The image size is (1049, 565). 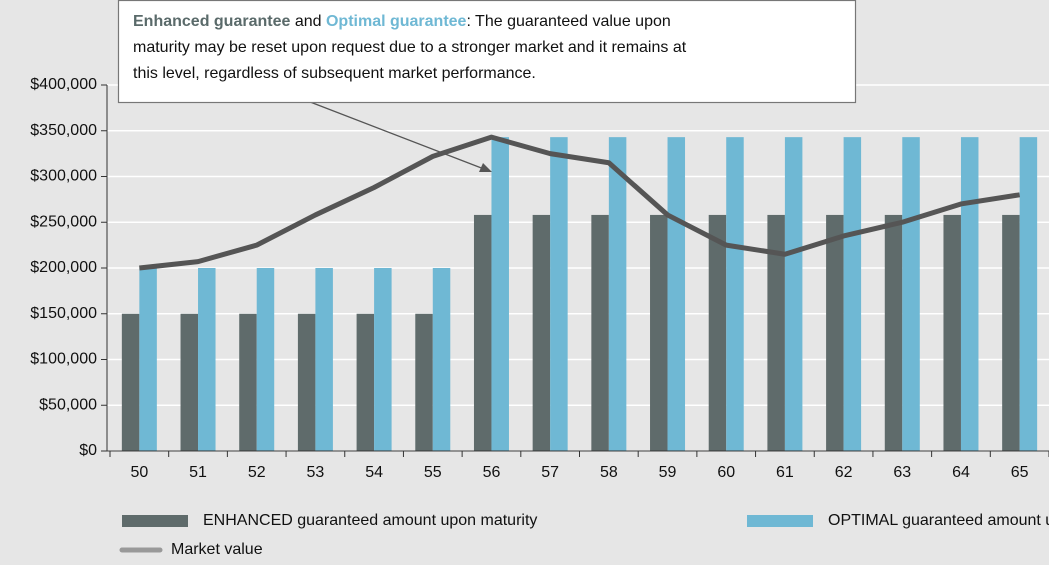 I want to click on legend-label: Market value, so click(x=217, y=549).